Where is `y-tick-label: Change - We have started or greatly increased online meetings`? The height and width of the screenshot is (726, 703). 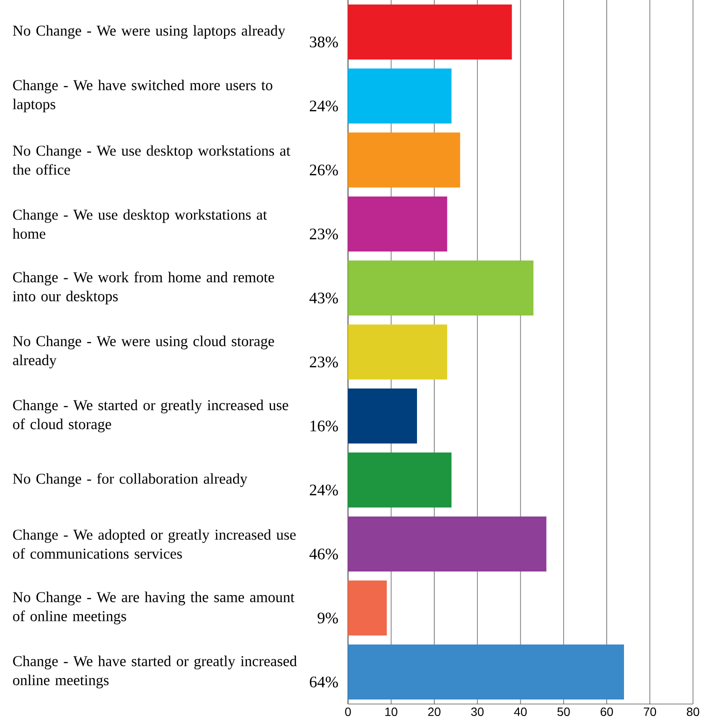
y-tick-label: Change - We have started or greatly increased online meetings is located at coordinates (155, 672).